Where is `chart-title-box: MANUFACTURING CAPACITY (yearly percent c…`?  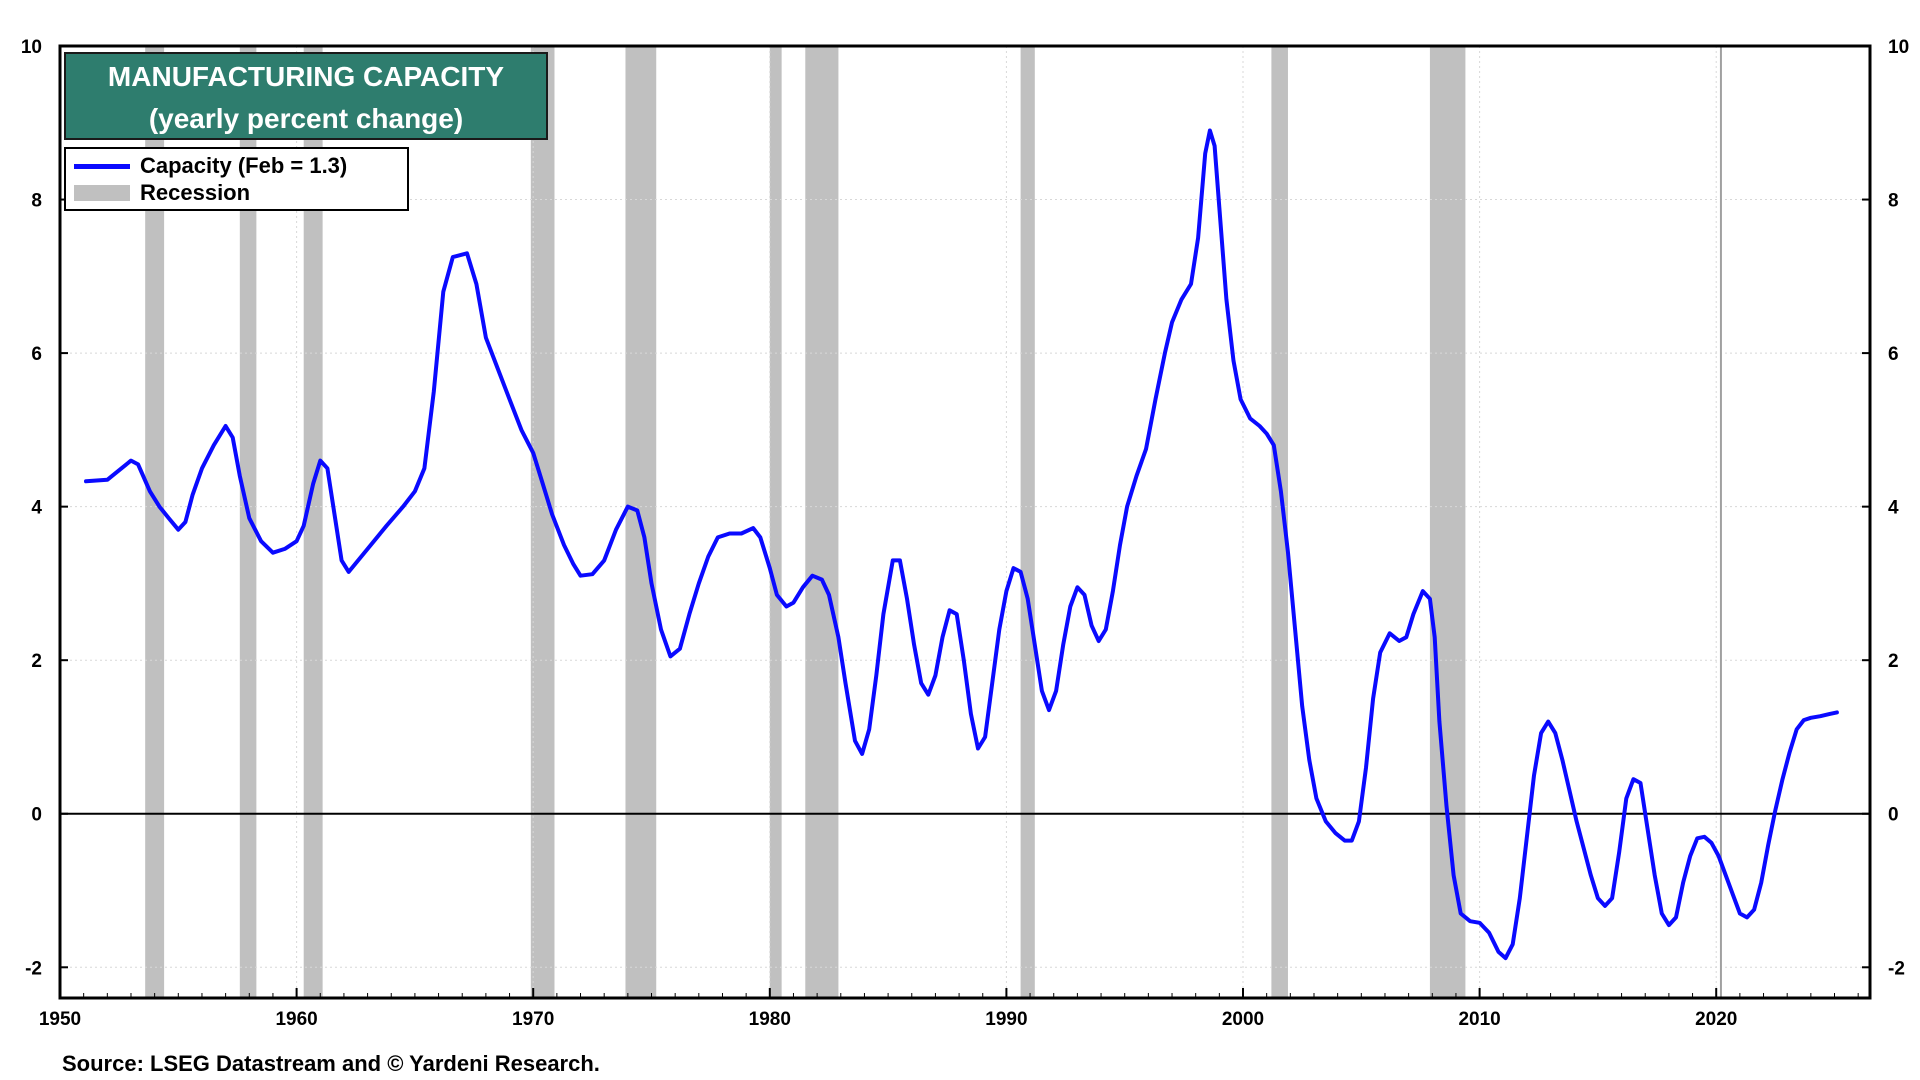 chart-title-box: MANUFACTURING CAPACITY (yearly percent c… is located at coordinates (306, 96).